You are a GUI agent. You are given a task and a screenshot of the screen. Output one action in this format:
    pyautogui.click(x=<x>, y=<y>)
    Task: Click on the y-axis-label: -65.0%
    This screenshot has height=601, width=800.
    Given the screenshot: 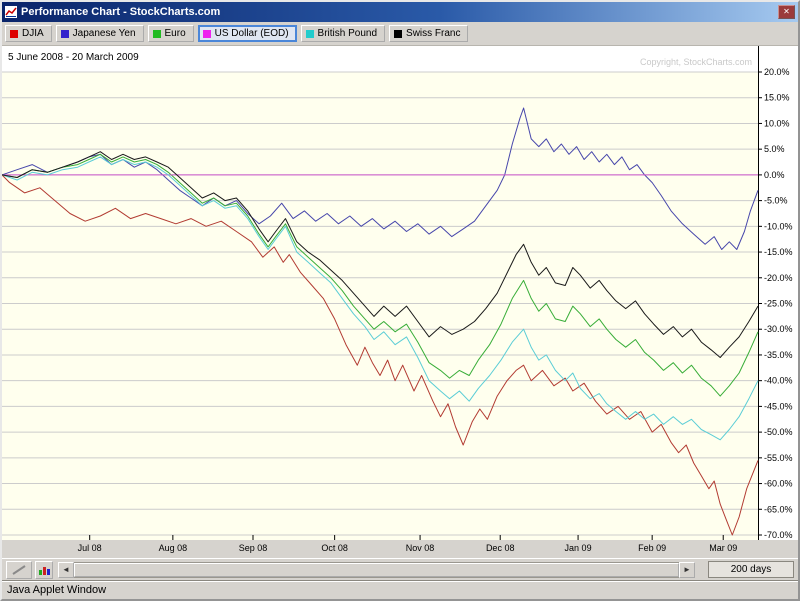 What is the action you would take?
    pyautogui.click(x=778, y=509)
    